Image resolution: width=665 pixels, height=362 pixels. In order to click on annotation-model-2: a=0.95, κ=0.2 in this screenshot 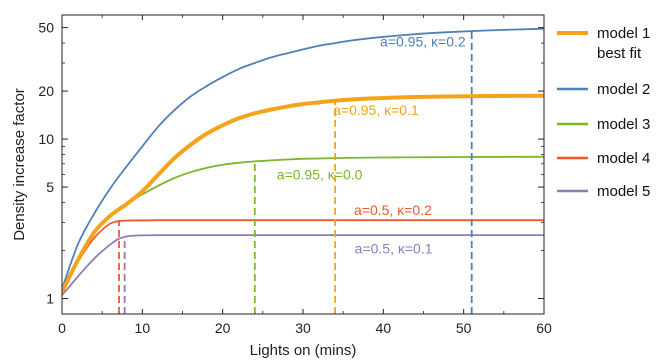, I will do `click(423, 41)`.